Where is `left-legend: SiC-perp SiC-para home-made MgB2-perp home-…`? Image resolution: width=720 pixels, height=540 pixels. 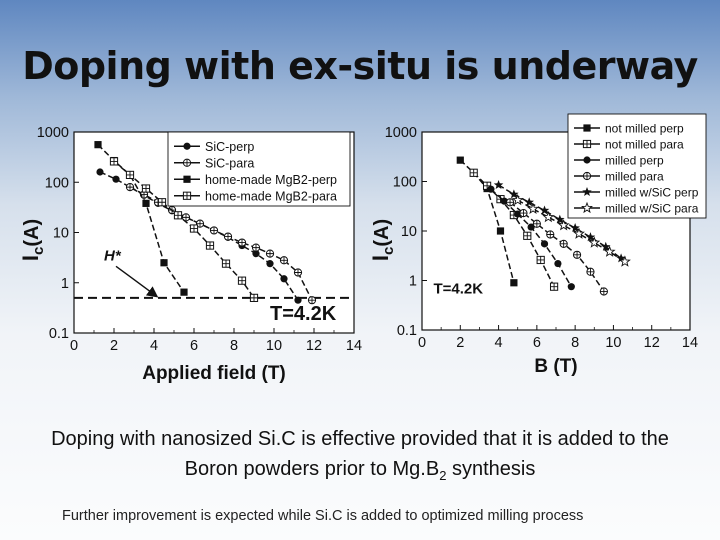 left-legend: SiC-perp SiC-para home-made MgB2-perp home-… is located at coordinates (259, 169).